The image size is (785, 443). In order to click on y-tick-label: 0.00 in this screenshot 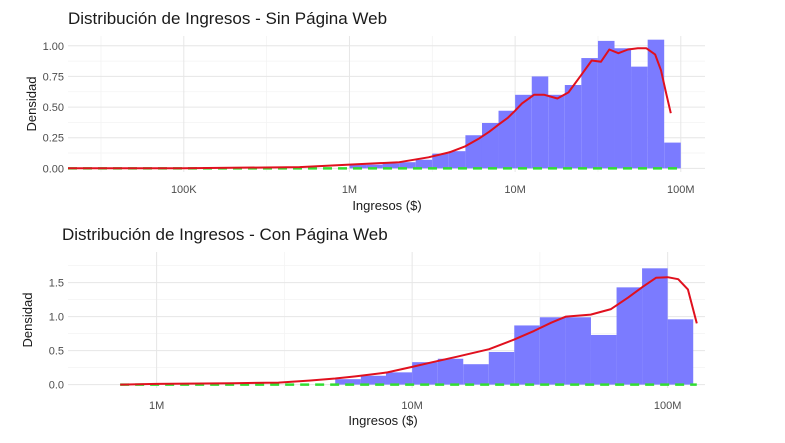, I will do `click(53, 169)`.